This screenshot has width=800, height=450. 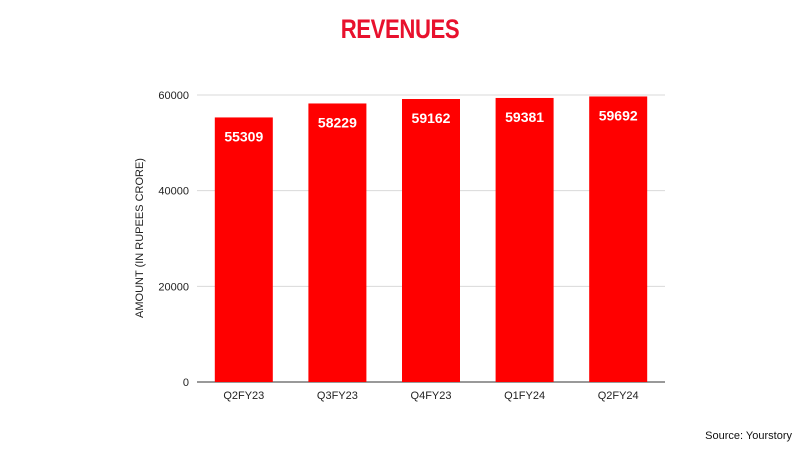 I want to click on data-label: 59162, so click(x=431, y=118).